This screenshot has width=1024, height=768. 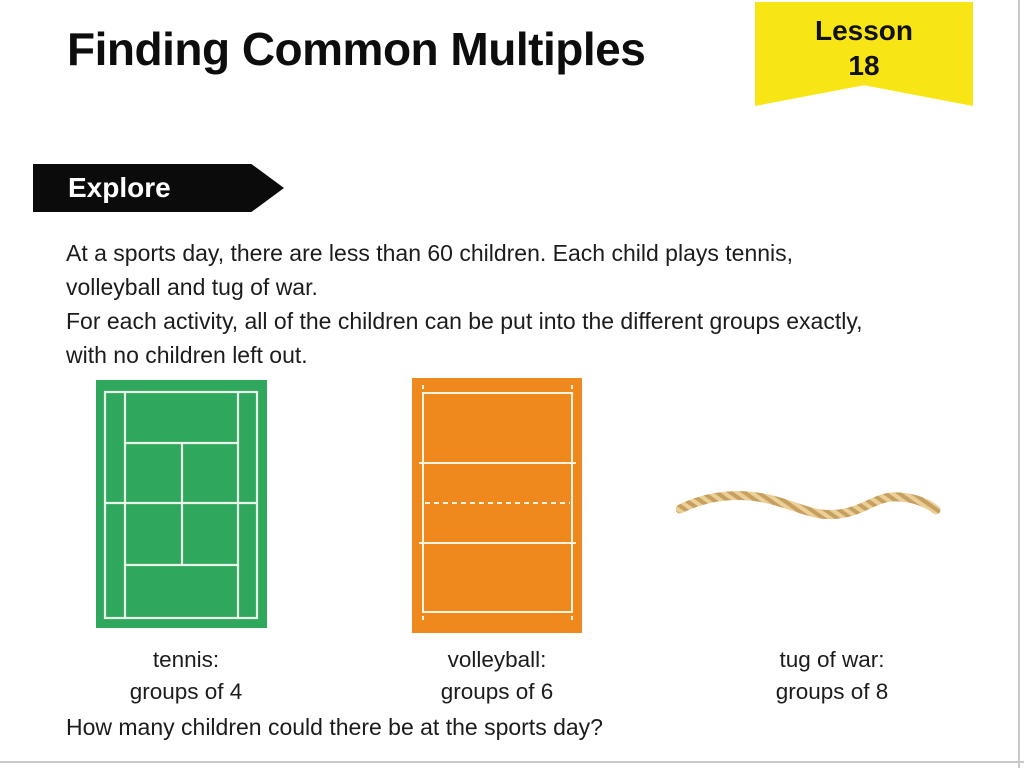 I want to click on volleyball-label-groups: groups of 6, so click(x=497, y=691).